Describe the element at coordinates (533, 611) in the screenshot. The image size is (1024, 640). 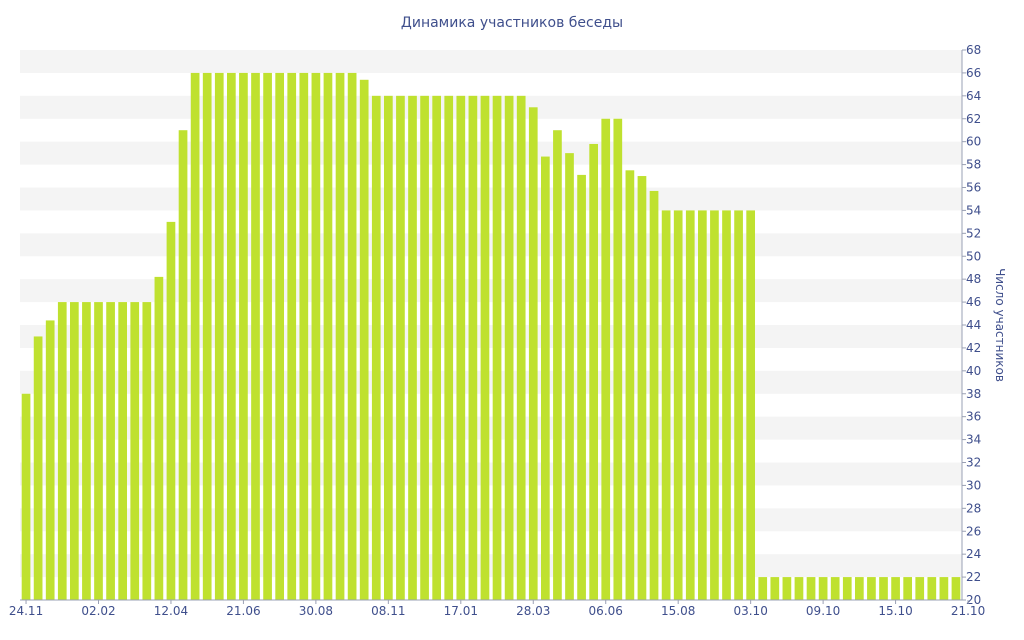
I see `x-tick-label: 28.03` at that location.